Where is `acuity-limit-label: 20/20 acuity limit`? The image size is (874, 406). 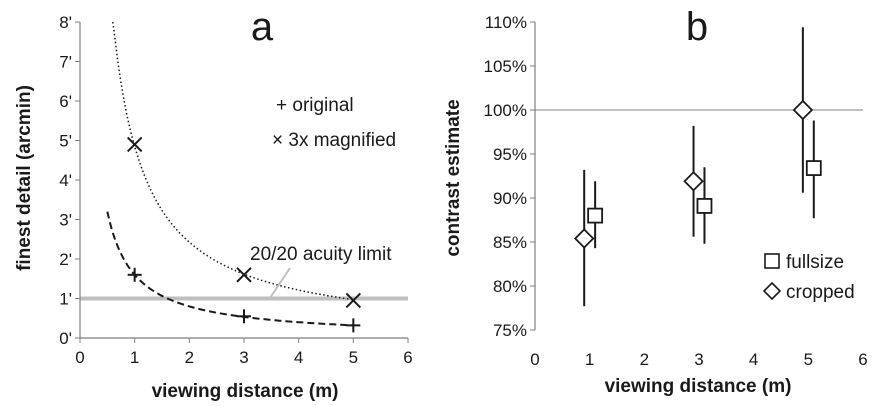
acuity-limit-label: 20/20 acuity limit is located at coordinates (321, 254).